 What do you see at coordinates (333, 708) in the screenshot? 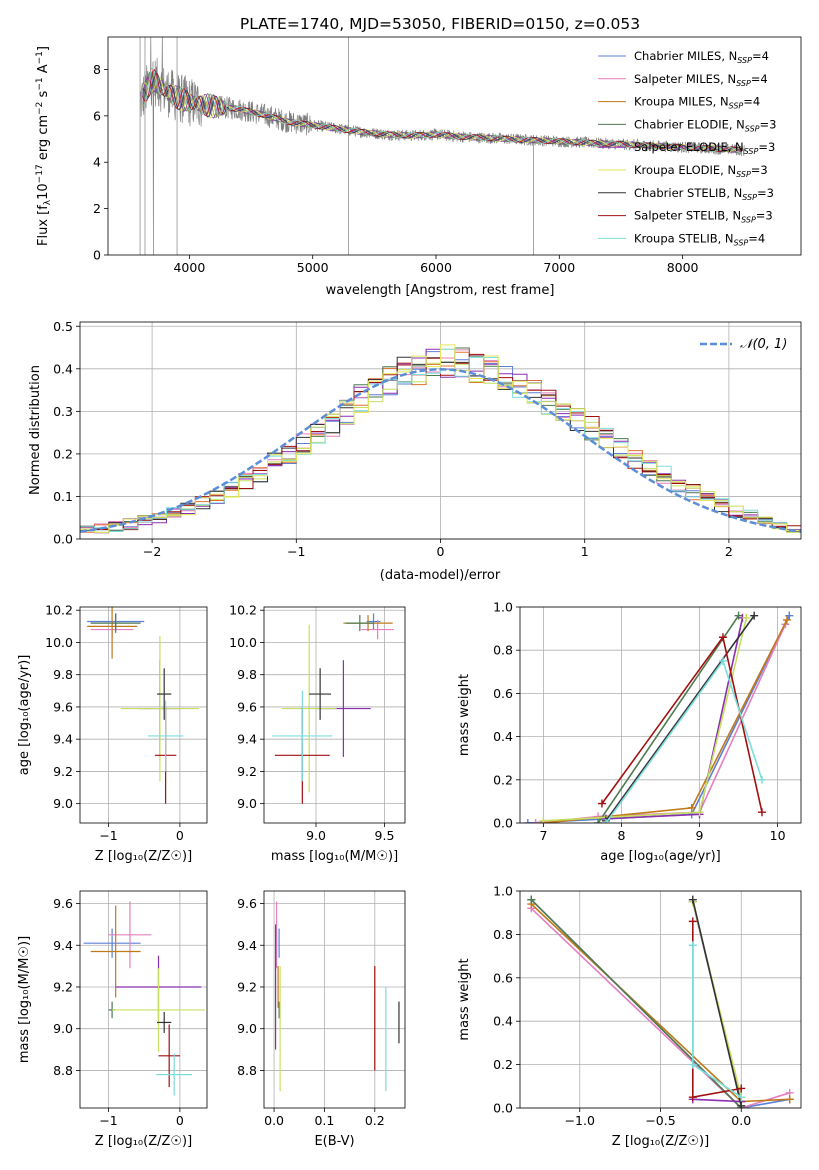
I see `age-vs-mass-plot-area` at bounding box center [333, 708].